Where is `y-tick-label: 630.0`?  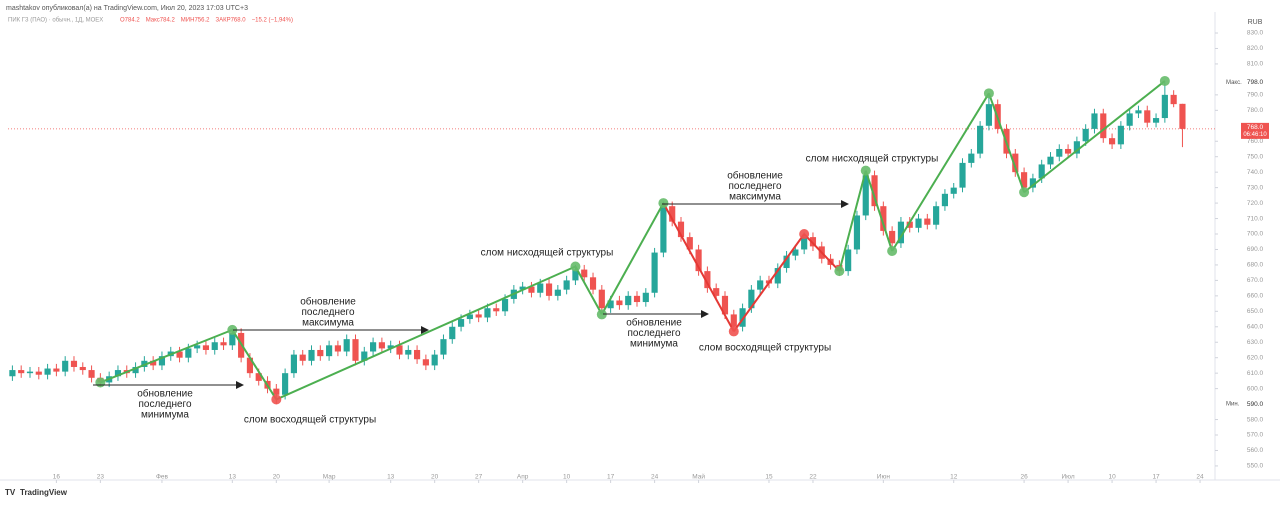
y-tick-label: 630.0 is located at coordinates (1255, 342).